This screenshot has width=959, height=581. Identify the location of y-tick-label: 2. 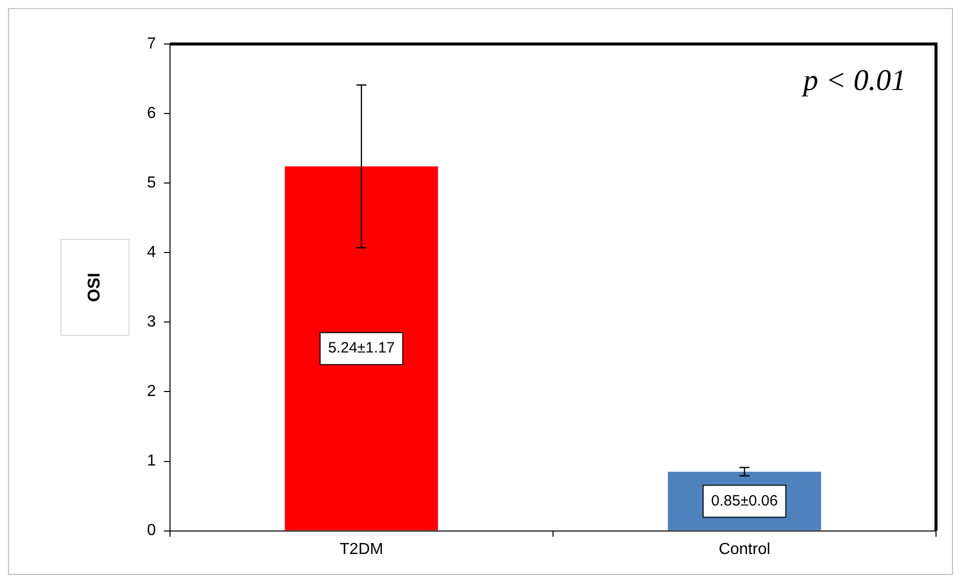
(151, 391).